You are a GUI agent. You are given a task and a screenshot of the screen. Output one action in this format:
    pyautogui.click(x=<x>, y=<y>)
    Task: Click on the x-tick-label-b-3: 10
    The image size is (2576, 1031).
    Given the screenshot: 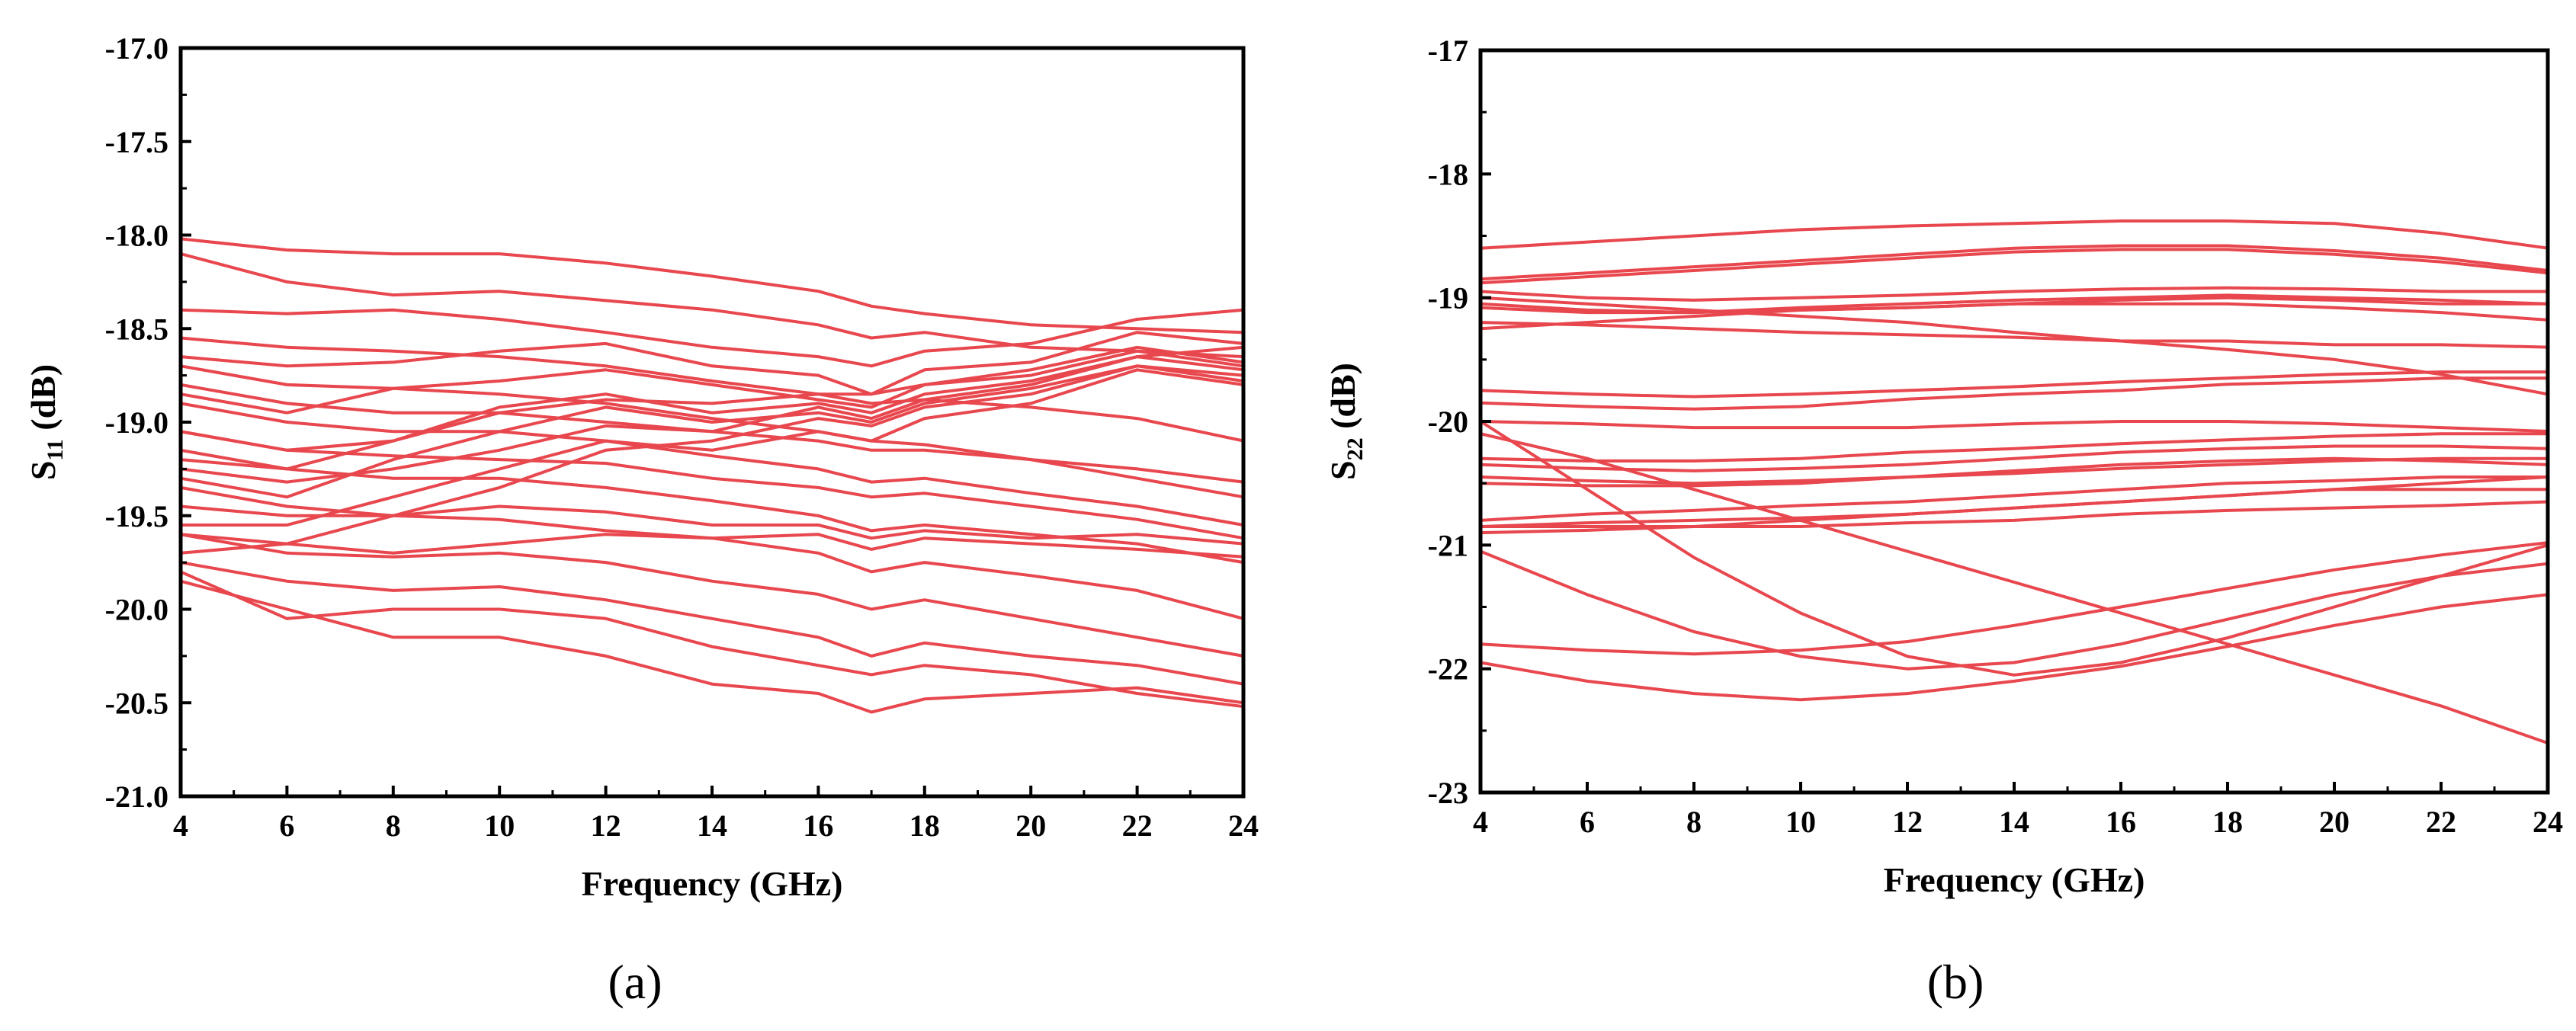 What is the action you would take?
    pyautogui.click(x=1800, y=822)
    